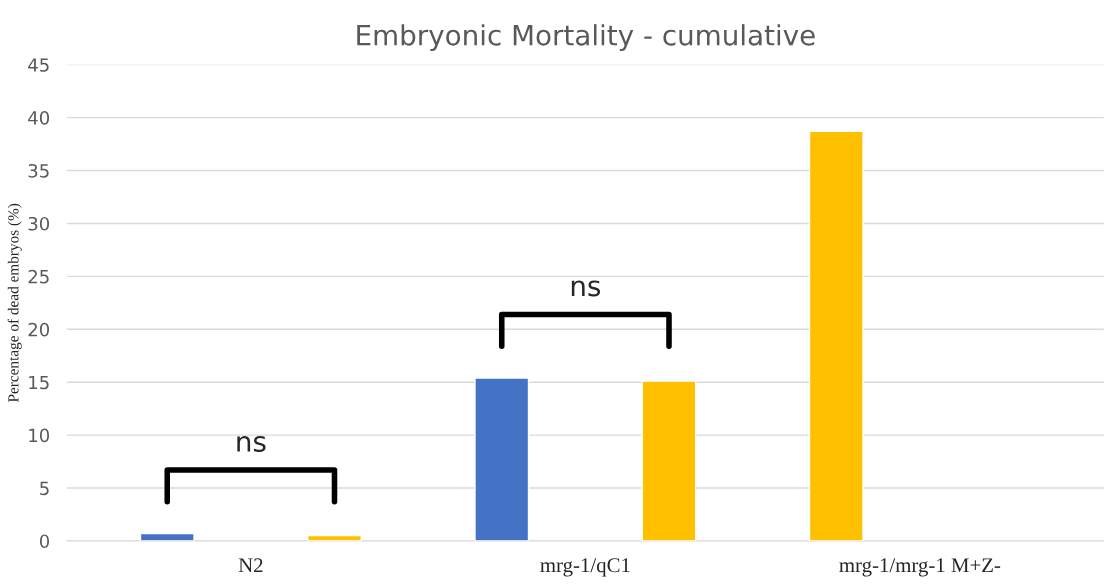  I want to click on y-tick-label: 15, so click(39, 382).